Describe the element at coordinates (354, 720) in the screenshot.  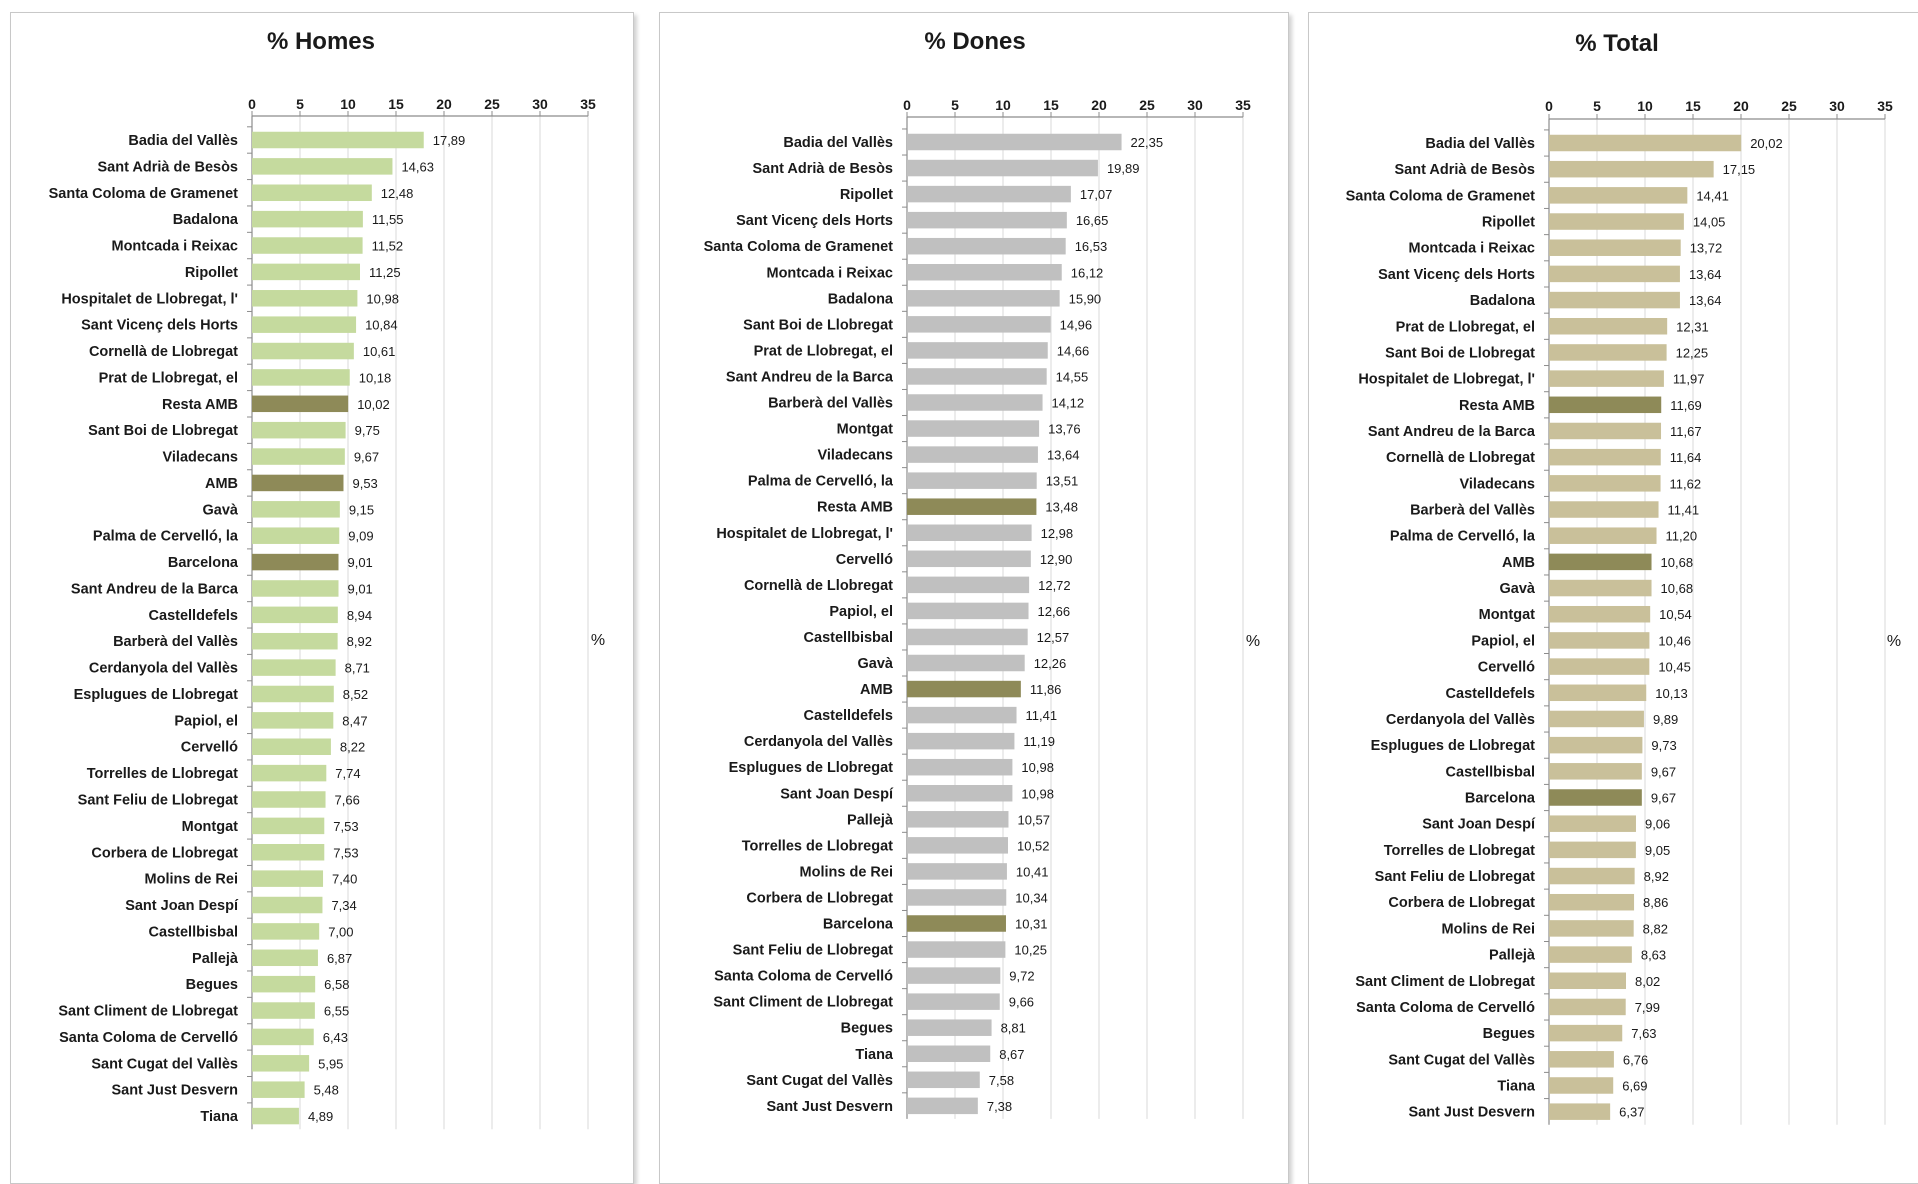
I see `value-label: 8,47` at that location.